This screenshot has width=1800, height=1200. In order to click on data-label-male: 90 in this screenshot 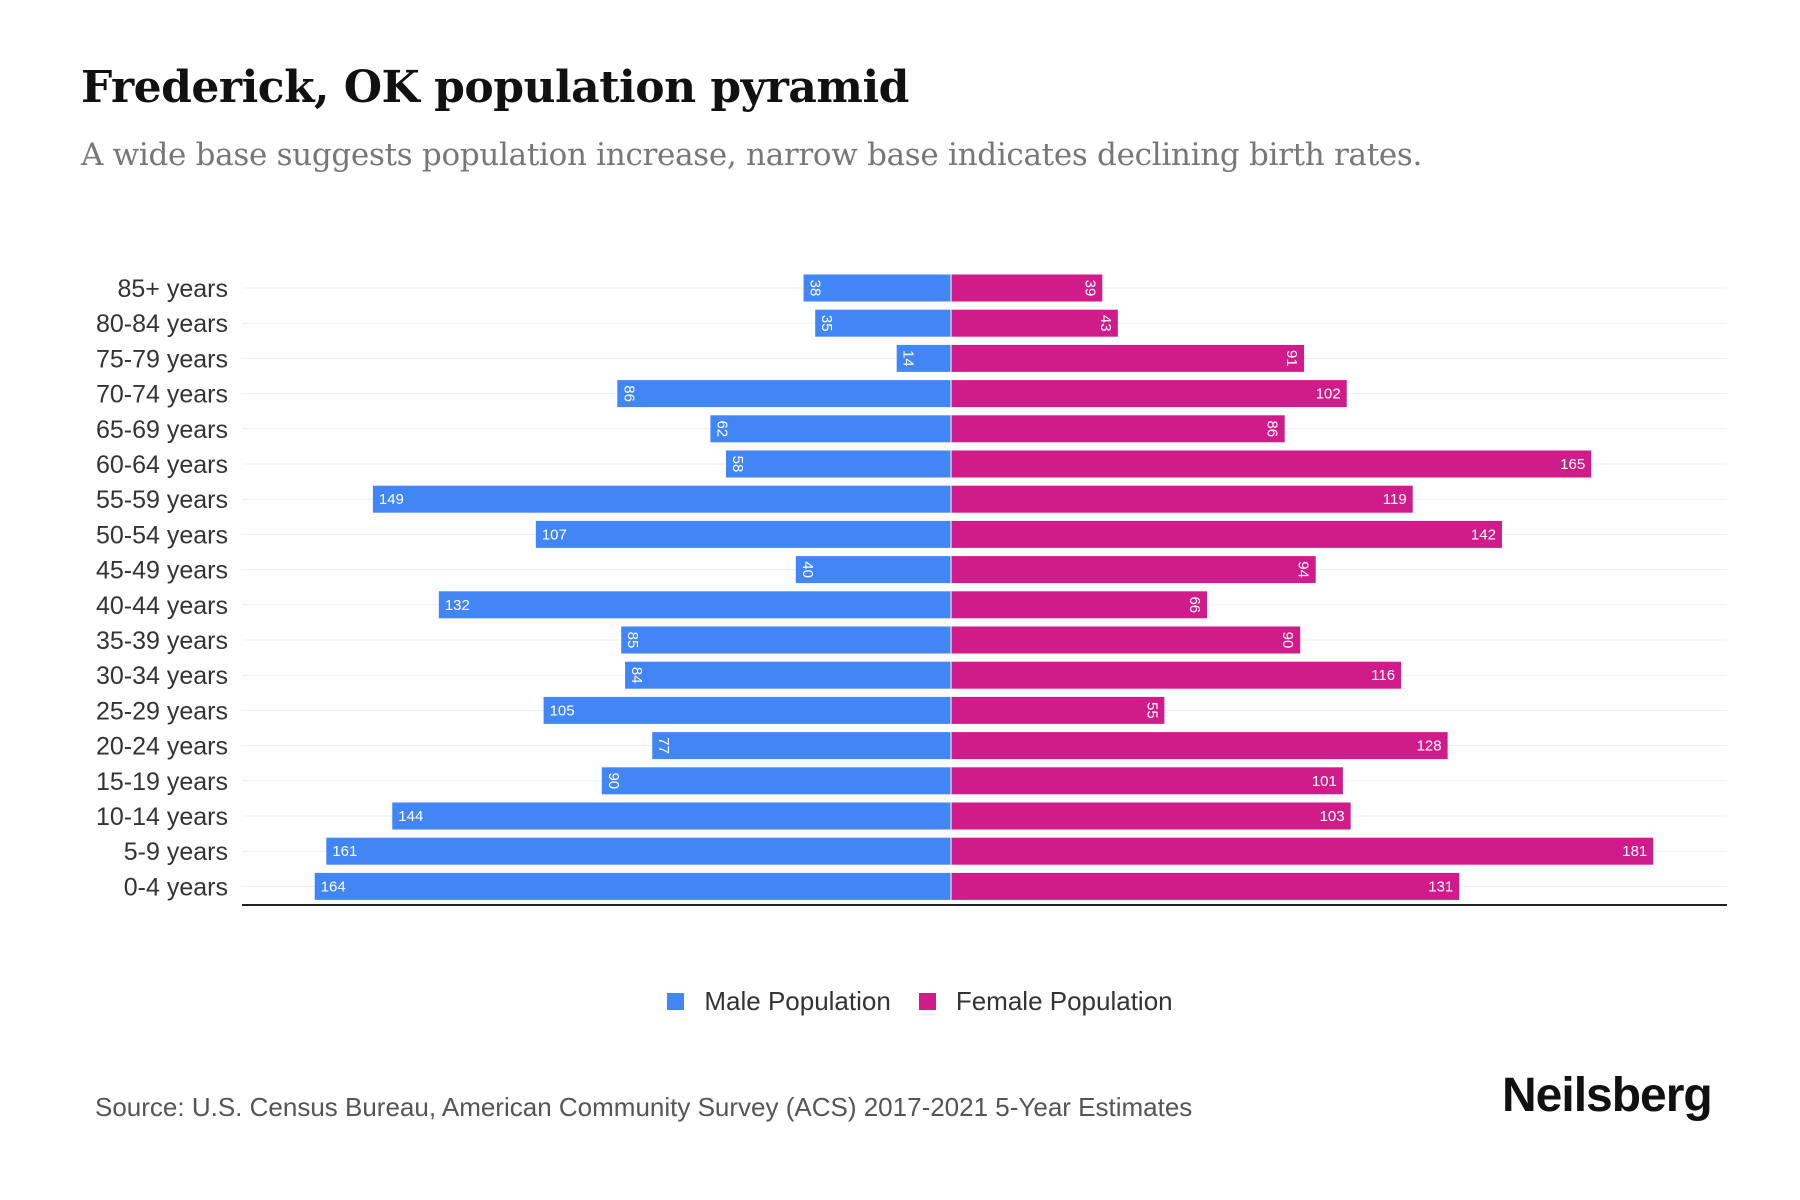, I will do `click(613, 780)`.